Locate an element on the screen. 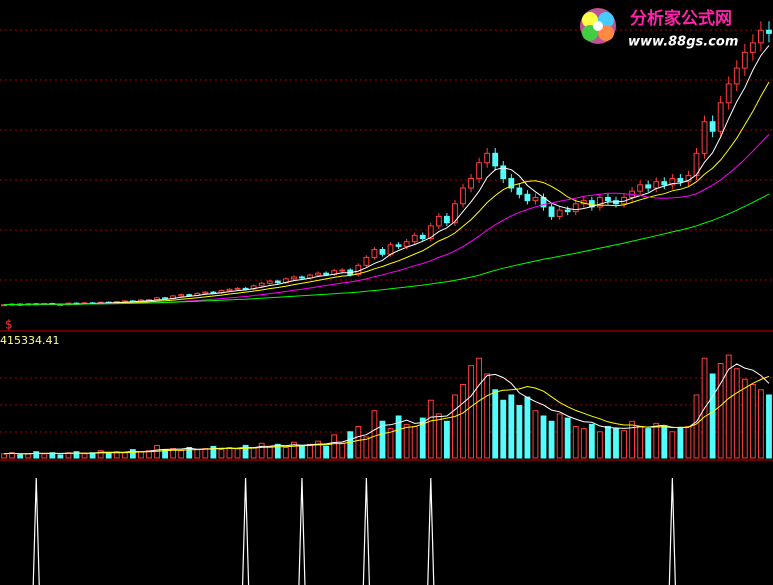 This screenshot has height=585, width=773. logo-name: 分析家公式网 is located at coordinates (681, 18).